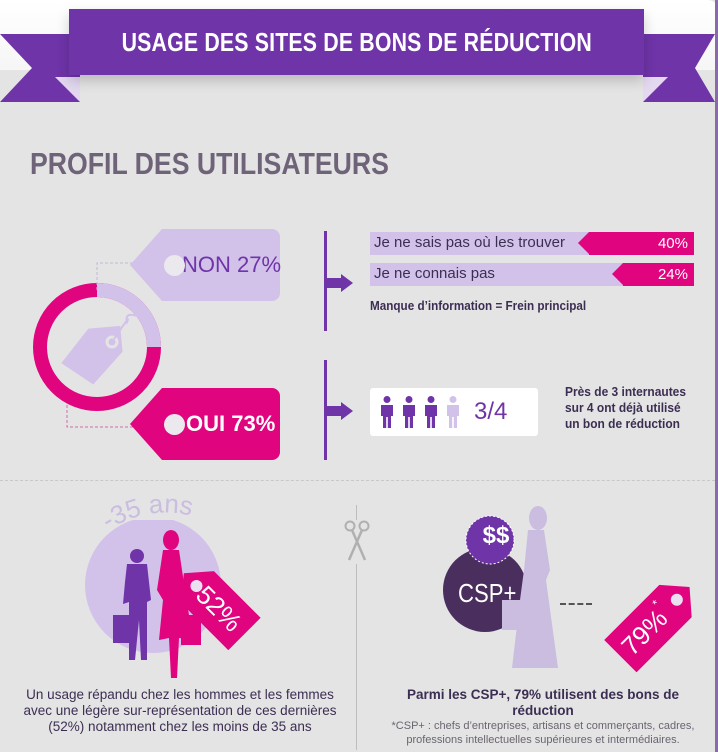  Describe the element at coordinates (487, 593) in the screenshot. I see `csp-label: CSP+` at that location.